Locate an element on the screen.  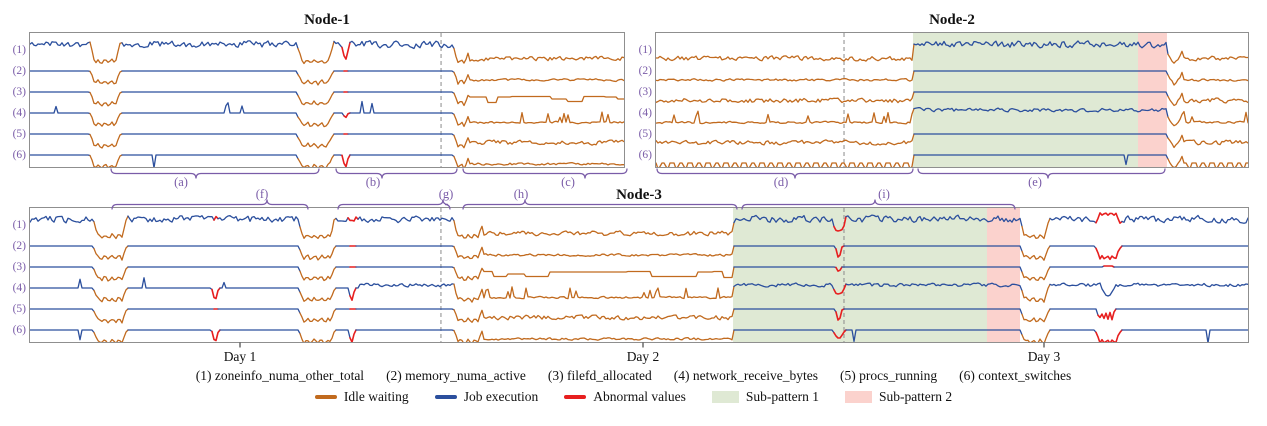
legend-label: Sub-pattern 1 is located at coordinates (782, 396).